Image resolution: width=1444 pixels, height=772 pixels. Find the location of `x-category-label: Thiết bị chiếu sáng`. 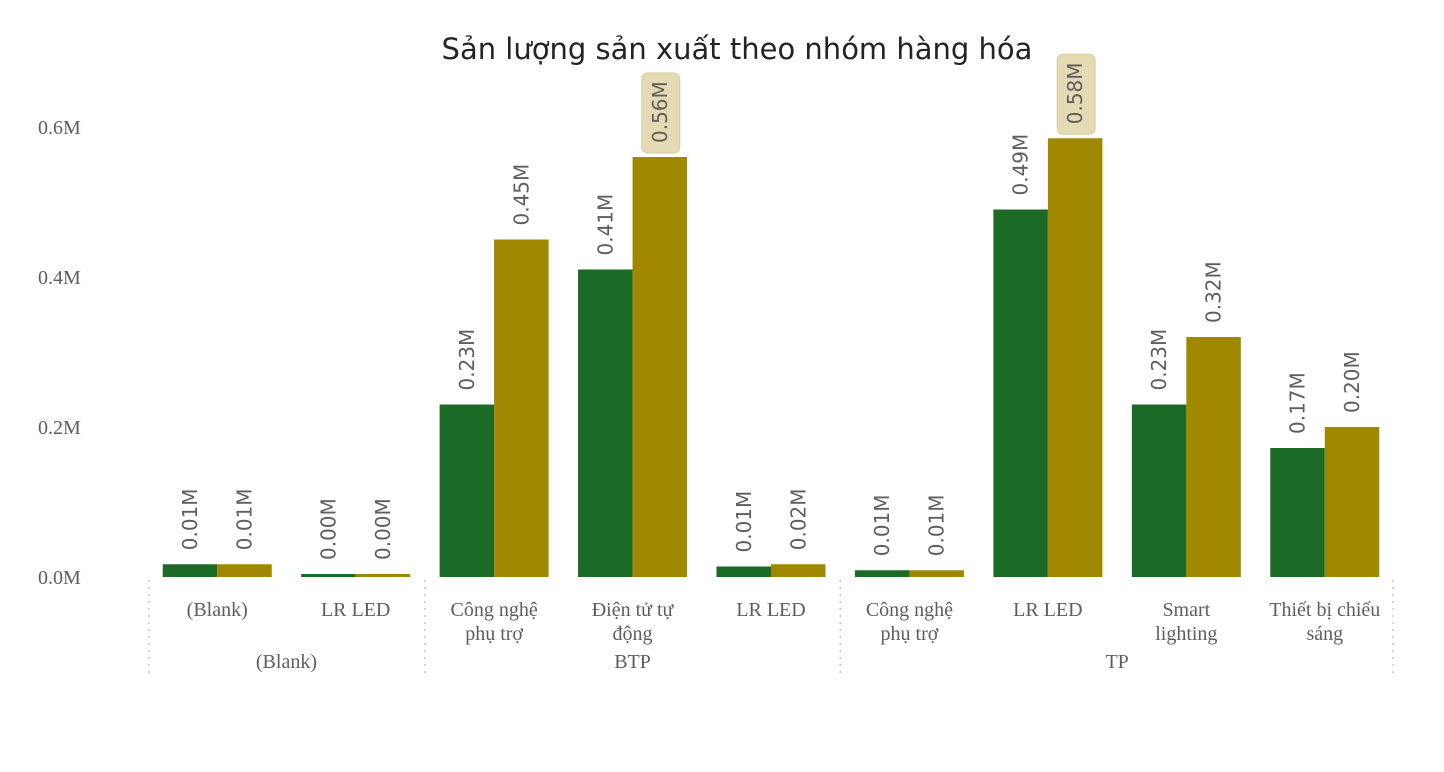

x-category-label: Thiết bị chiếu sáng is located at coordinates (1324, 622).